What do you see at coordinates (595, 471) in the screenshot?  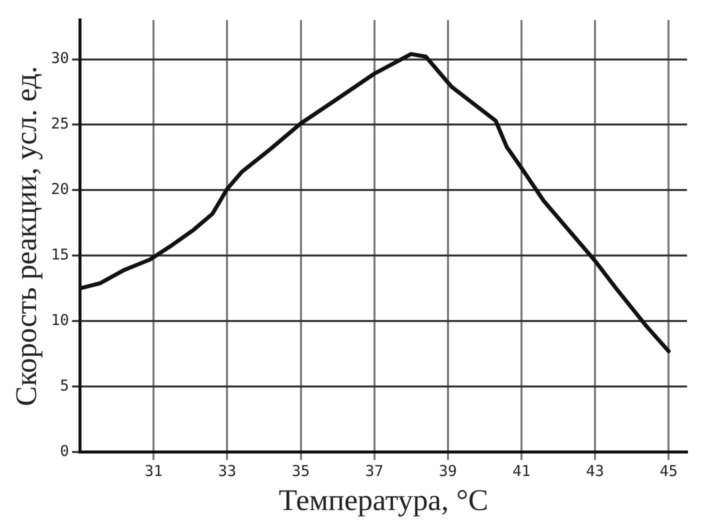 I see `x-tick-label: 43` at bounding box center [595, 471].